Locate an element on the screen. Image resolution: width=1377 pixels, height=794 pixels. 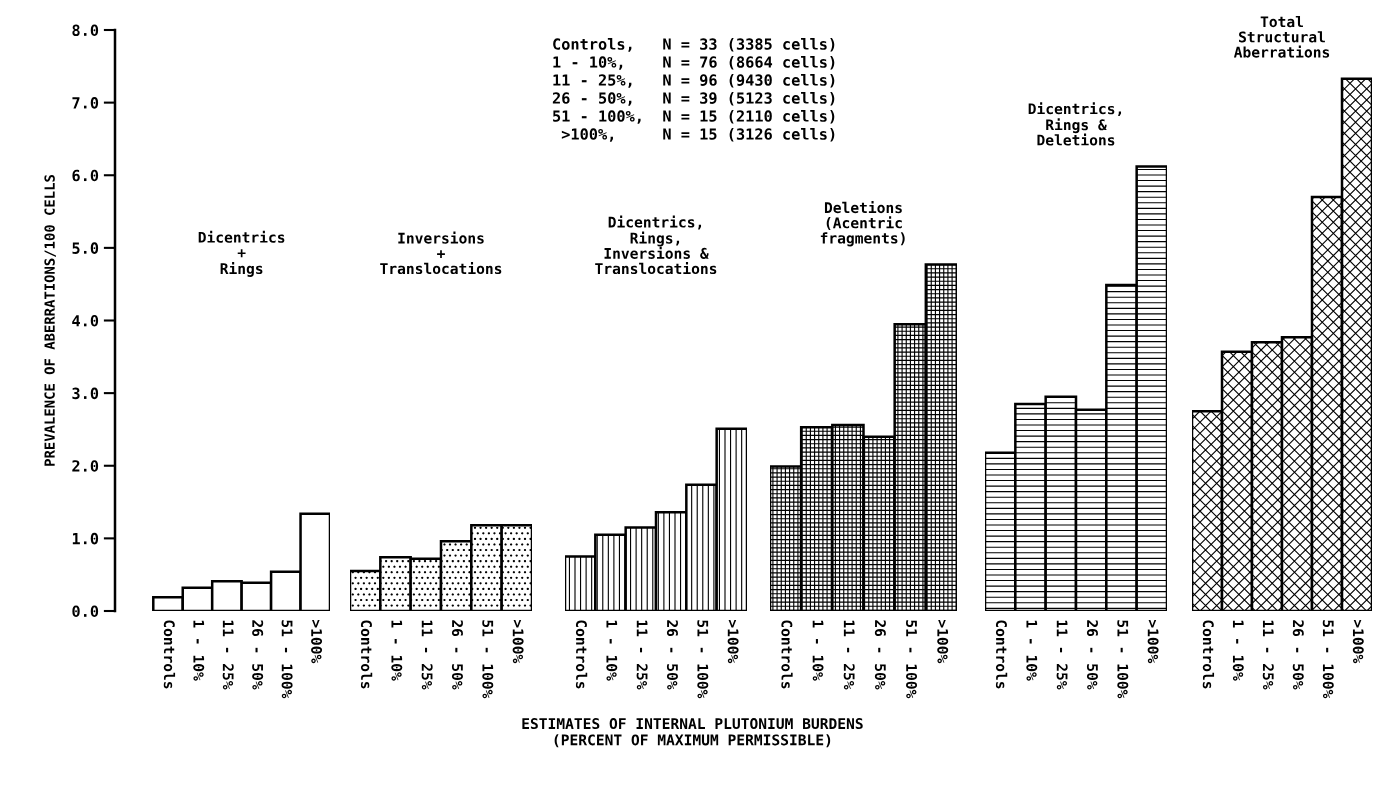
annotation: Controls, N = 33 (3385 cells) is located at coordinates (694, 45).